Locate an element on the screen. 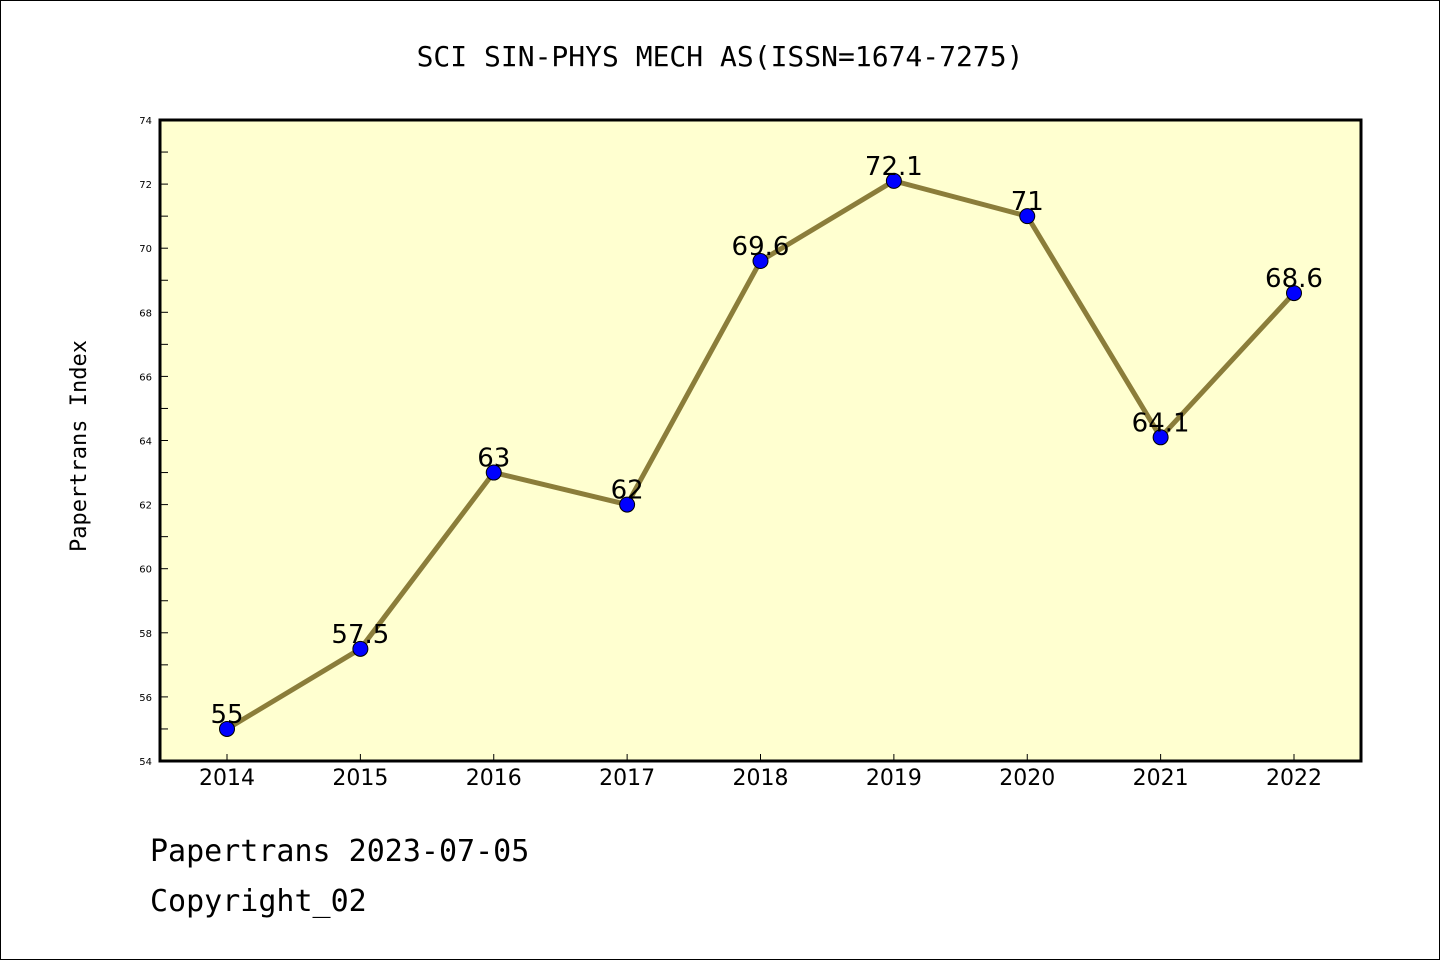  x-tick-label: 2018 is located at coordinates (761, 778).